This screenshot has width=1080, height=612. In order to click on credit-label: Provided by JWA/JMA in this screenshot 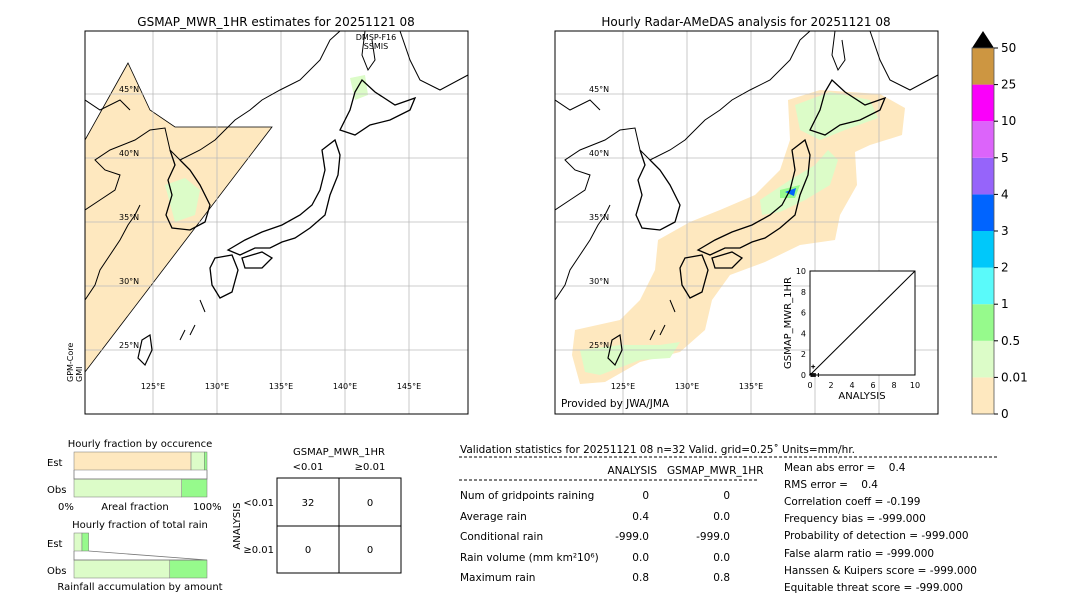, I will do `click(615, 404)`.